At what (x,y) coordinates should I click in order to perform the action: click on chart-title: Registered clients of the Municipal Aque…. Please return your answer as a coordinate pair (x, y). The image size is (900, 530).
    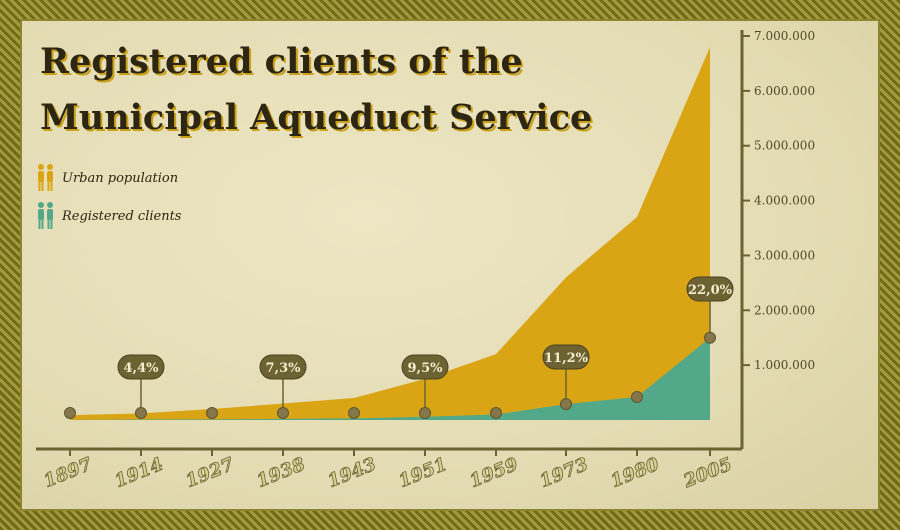
    Looking at the image, I should click on (350, 90).